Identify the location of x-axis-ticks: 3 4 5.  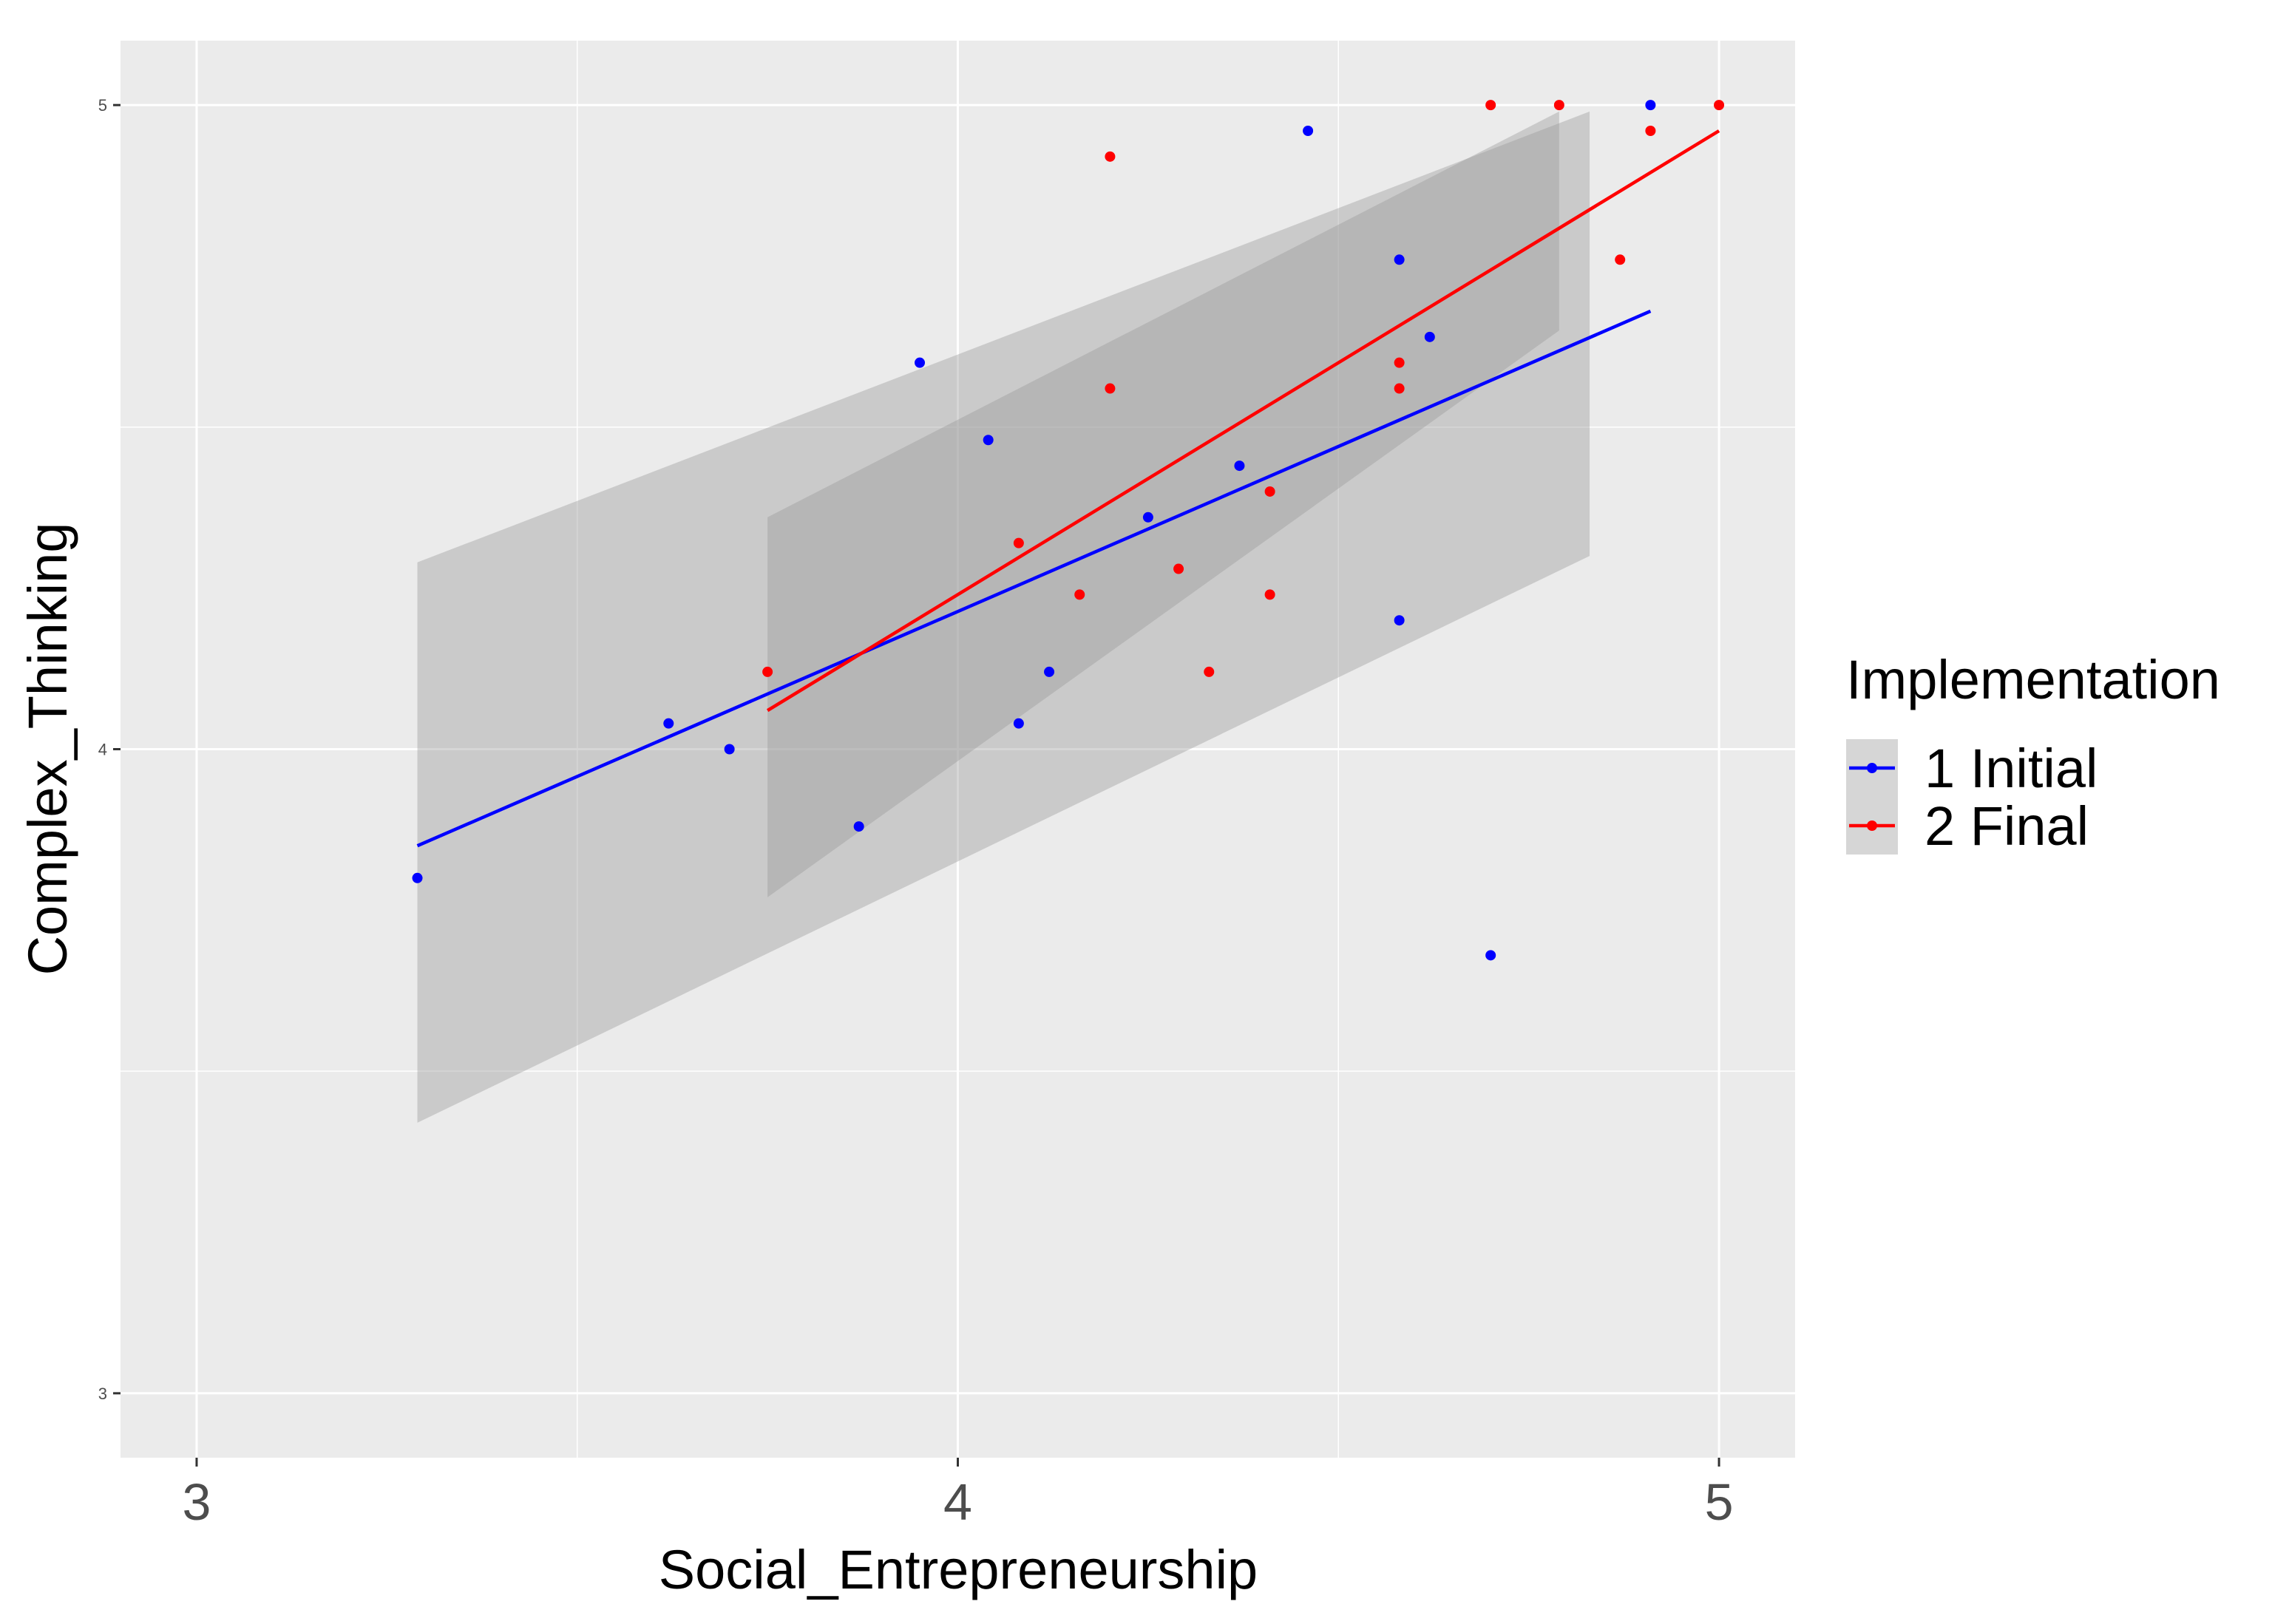
(958, 1494).